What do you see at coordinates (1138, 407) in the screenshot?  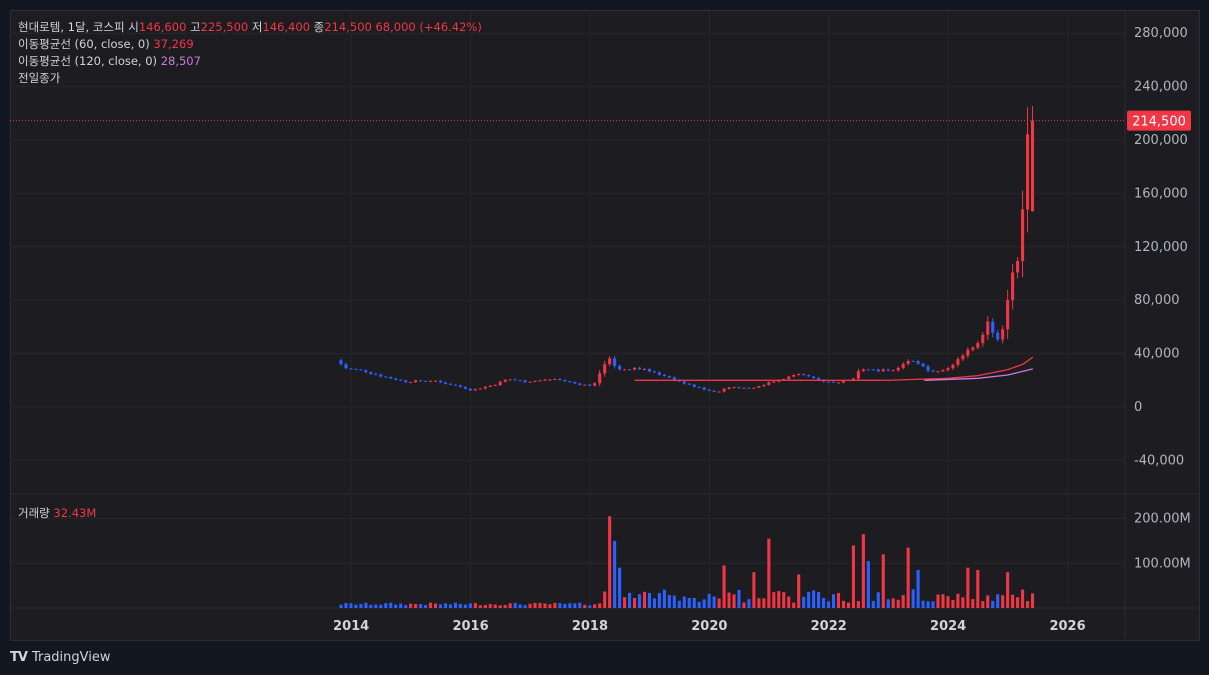 I see `price-tick-label: 0` at bounding box center [1138, 407].